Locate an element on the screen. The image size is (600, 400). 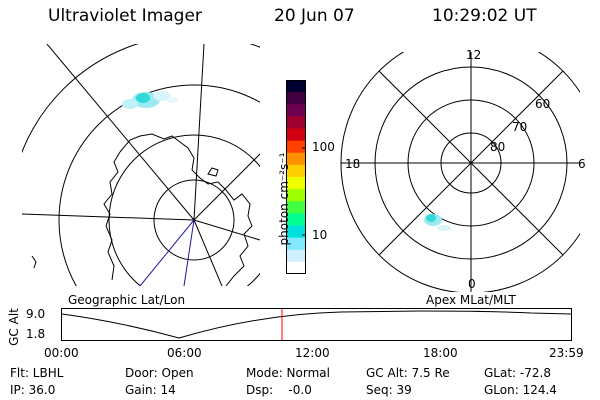
ip-status: IP: 36.0 is located at coordinates (33, 390).